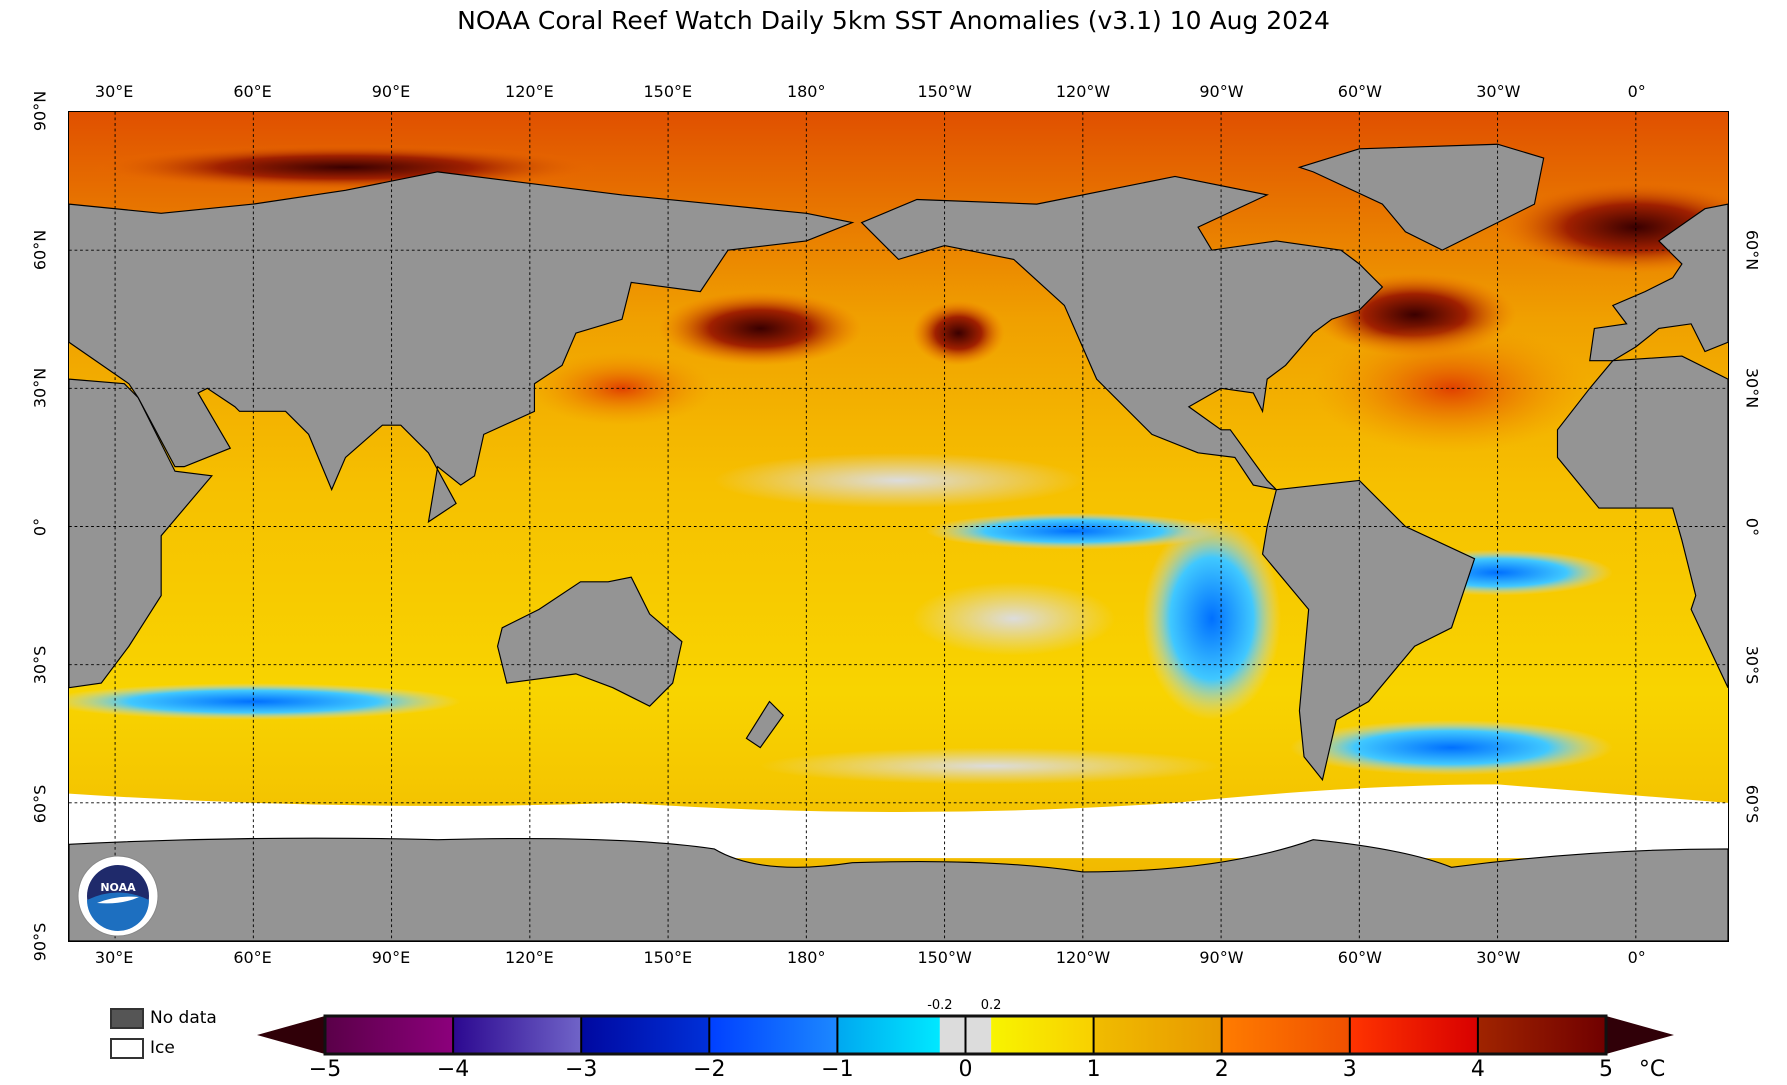 Image resolution: width=1787 pixels, height=1085 pixels. I want to click on colorbar-tick-label: −5, so click(325, 1069).